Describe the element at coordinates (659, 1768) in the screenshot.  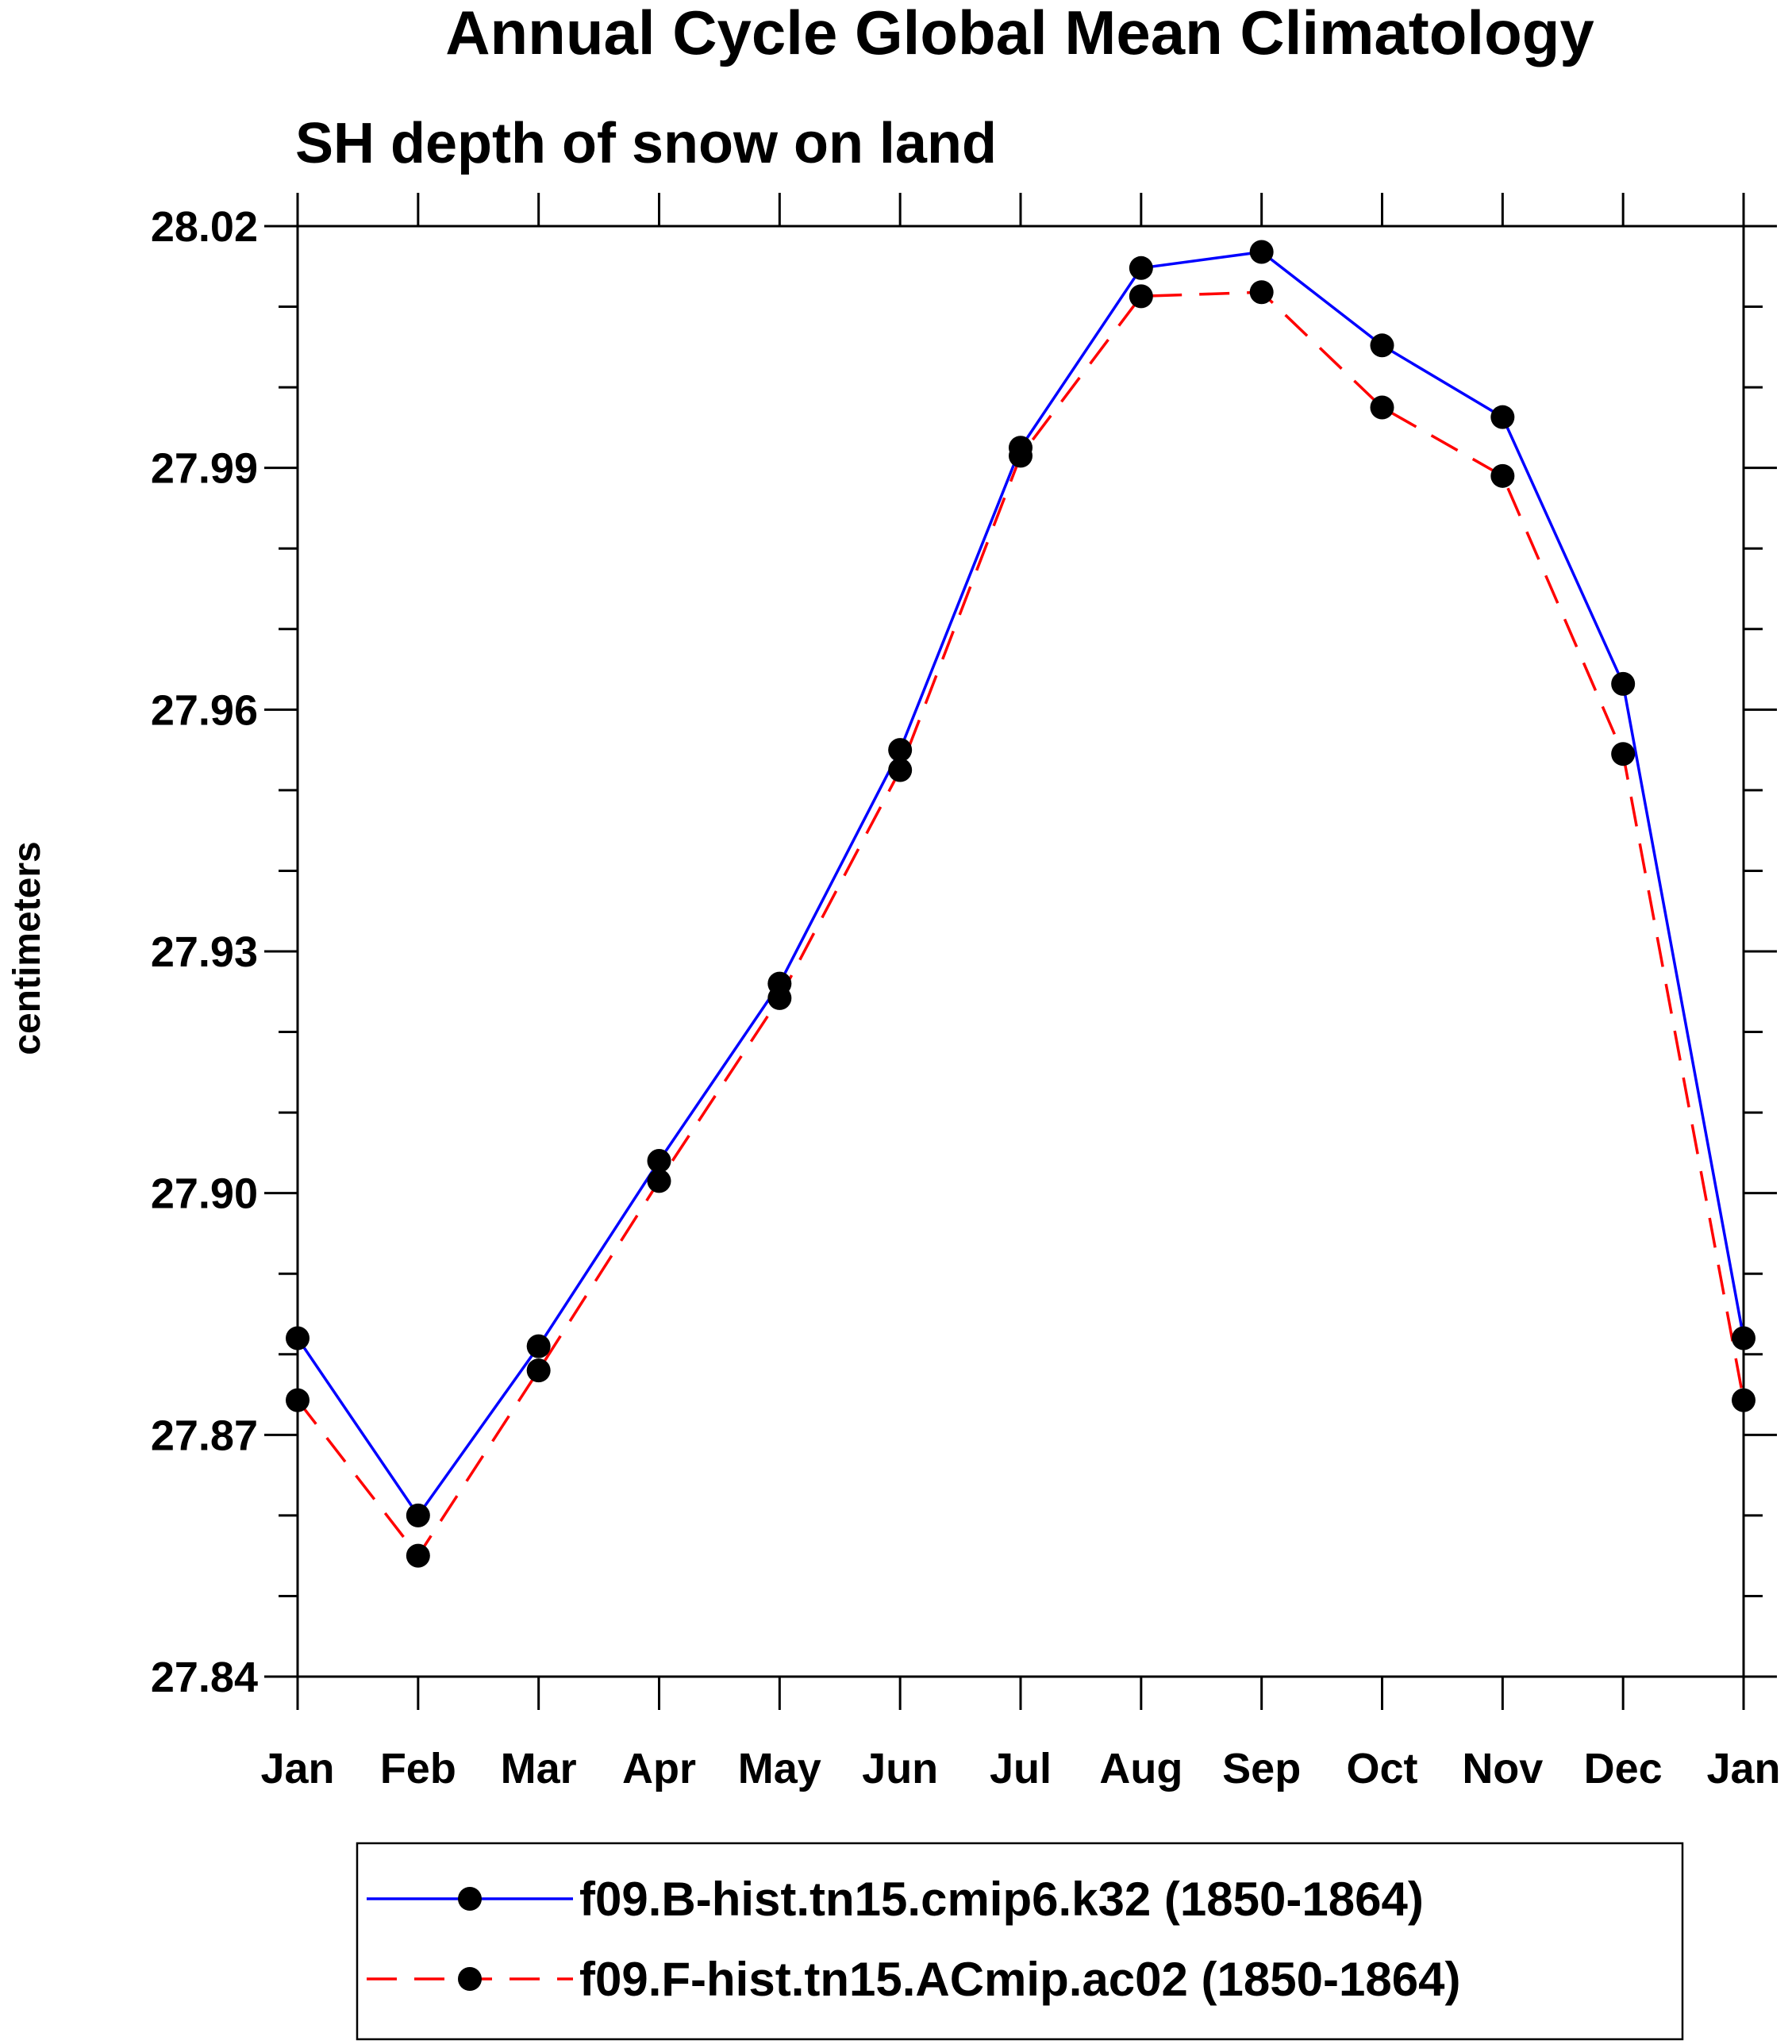
I see `x-tick-label: Apr` at that location.